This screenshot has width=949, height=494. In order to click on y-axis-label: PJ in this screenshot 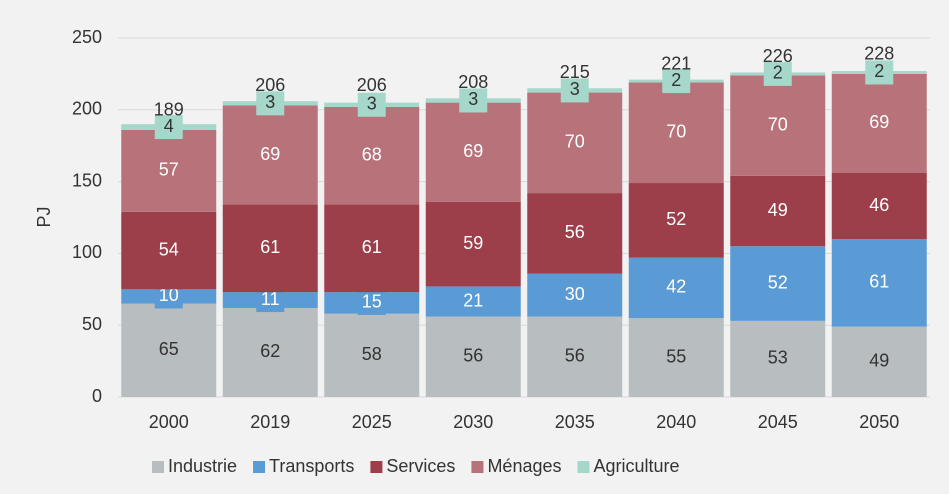, I will do `click(44, 216)`.